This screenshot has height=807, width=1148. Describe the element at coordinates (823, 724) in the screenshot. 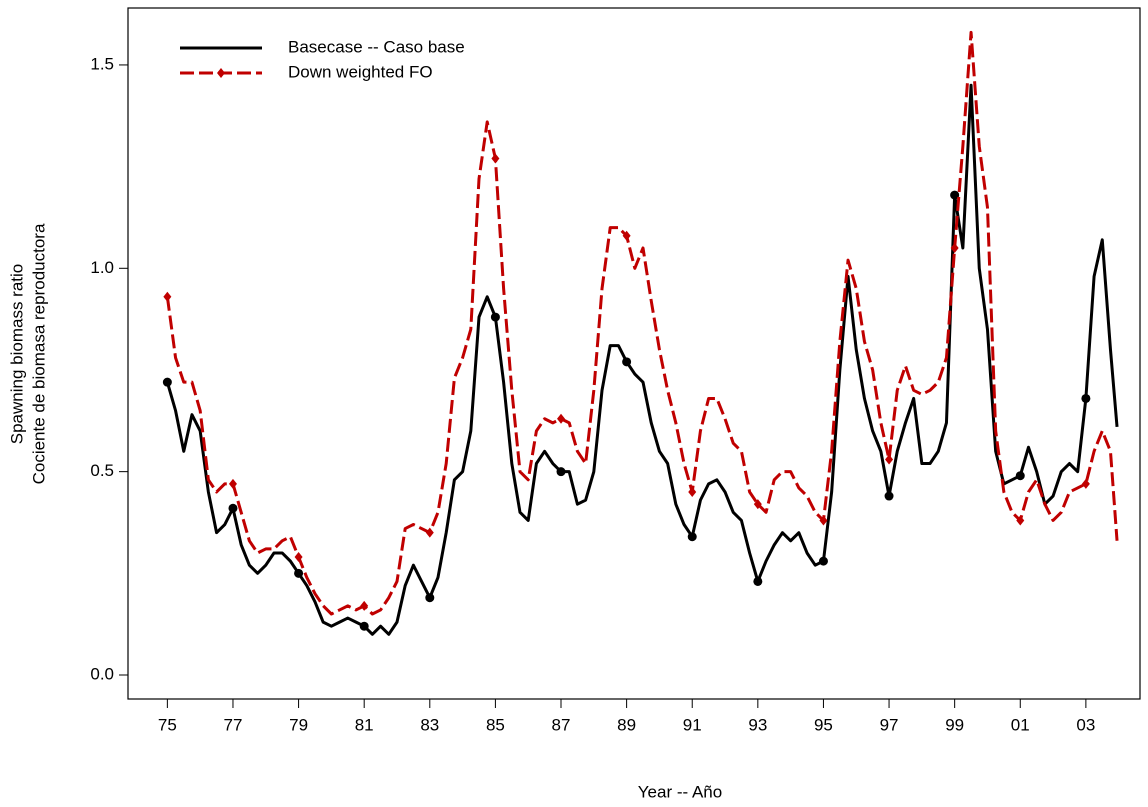

I see `x-tick-label: 95` at that location.